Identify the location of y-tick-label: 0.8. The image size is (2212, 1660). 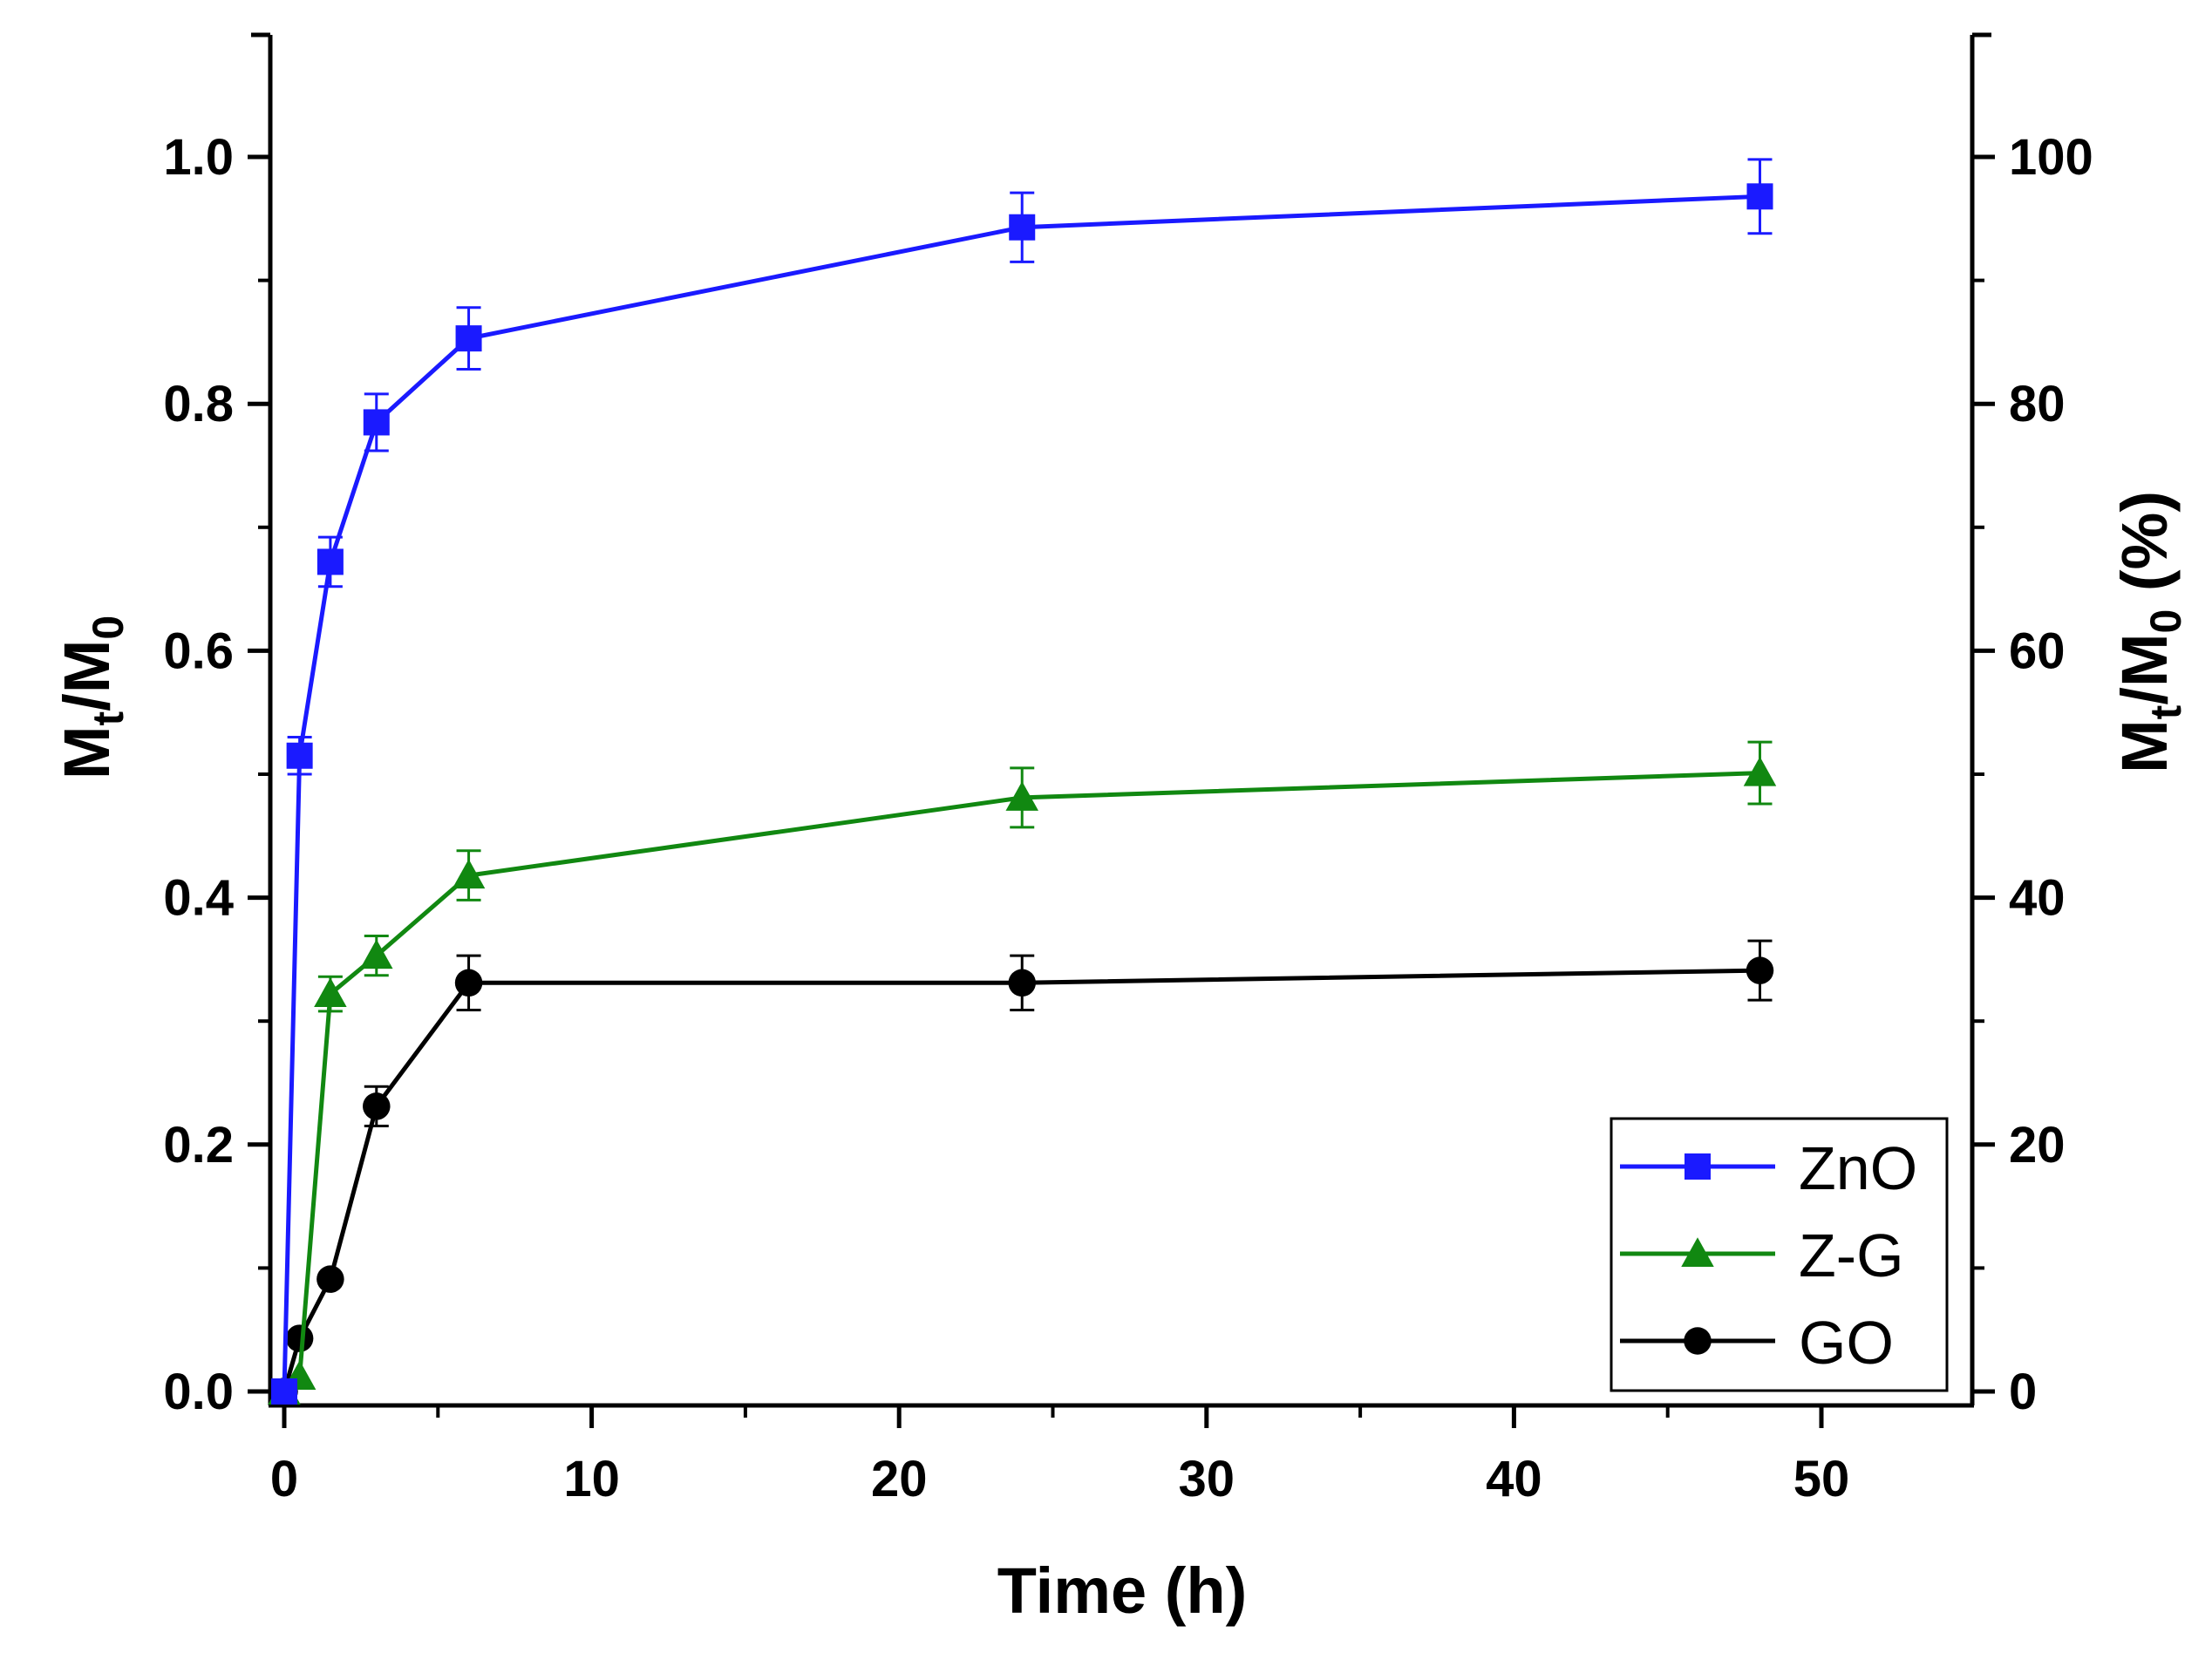
(198, 404).